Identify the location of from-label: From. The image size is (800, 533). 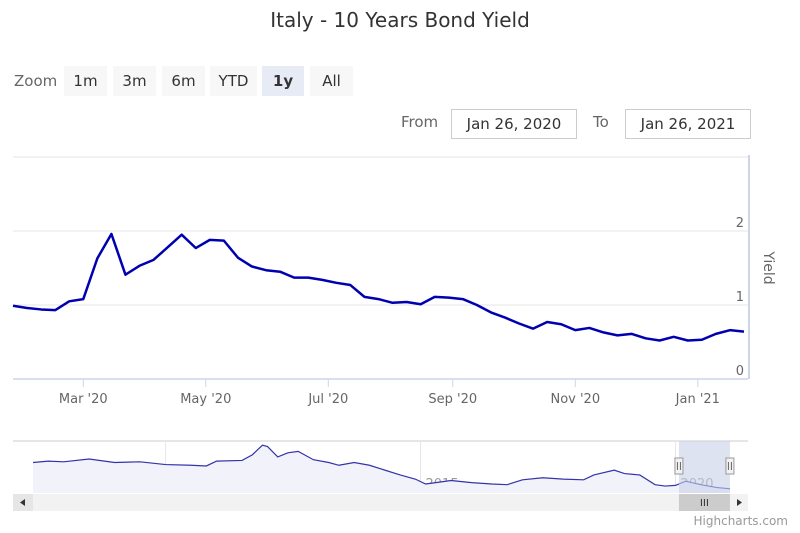
(420, 122).